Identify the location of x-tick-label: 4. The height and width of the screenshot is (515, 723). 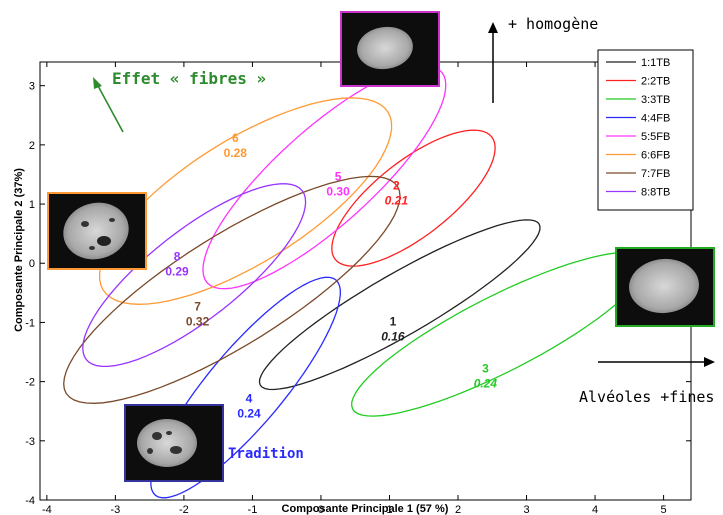
(595, 509).